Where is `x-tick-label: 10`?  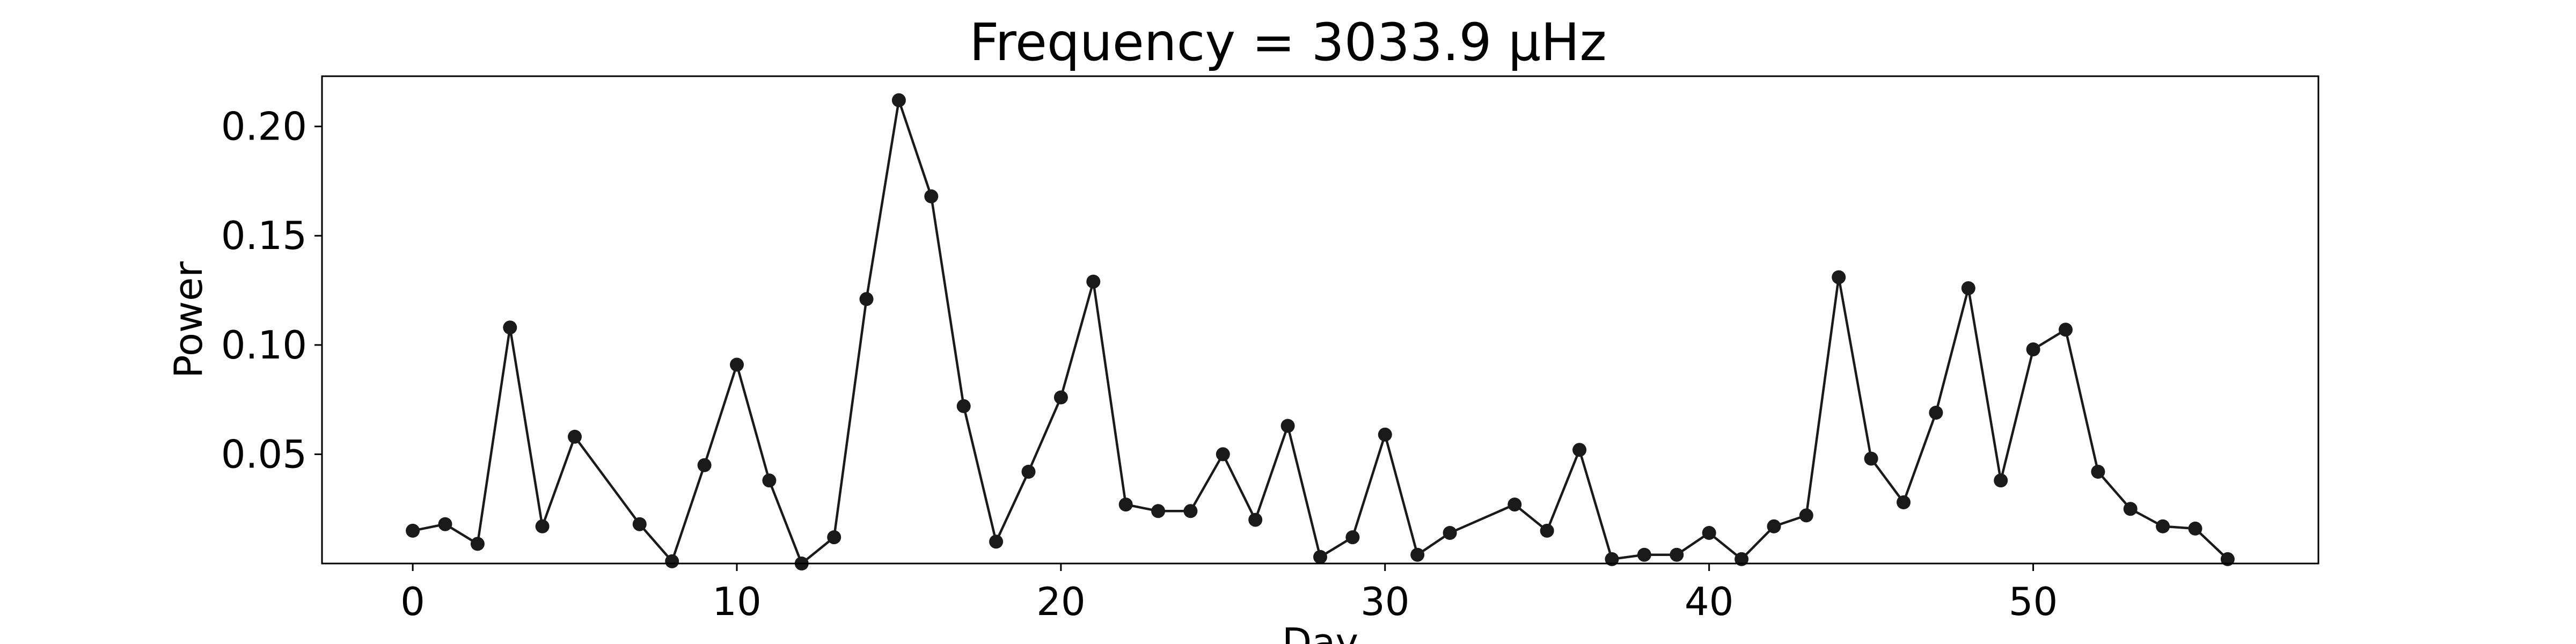
x-tick-label: 10 is located at coordinates (737, 601).